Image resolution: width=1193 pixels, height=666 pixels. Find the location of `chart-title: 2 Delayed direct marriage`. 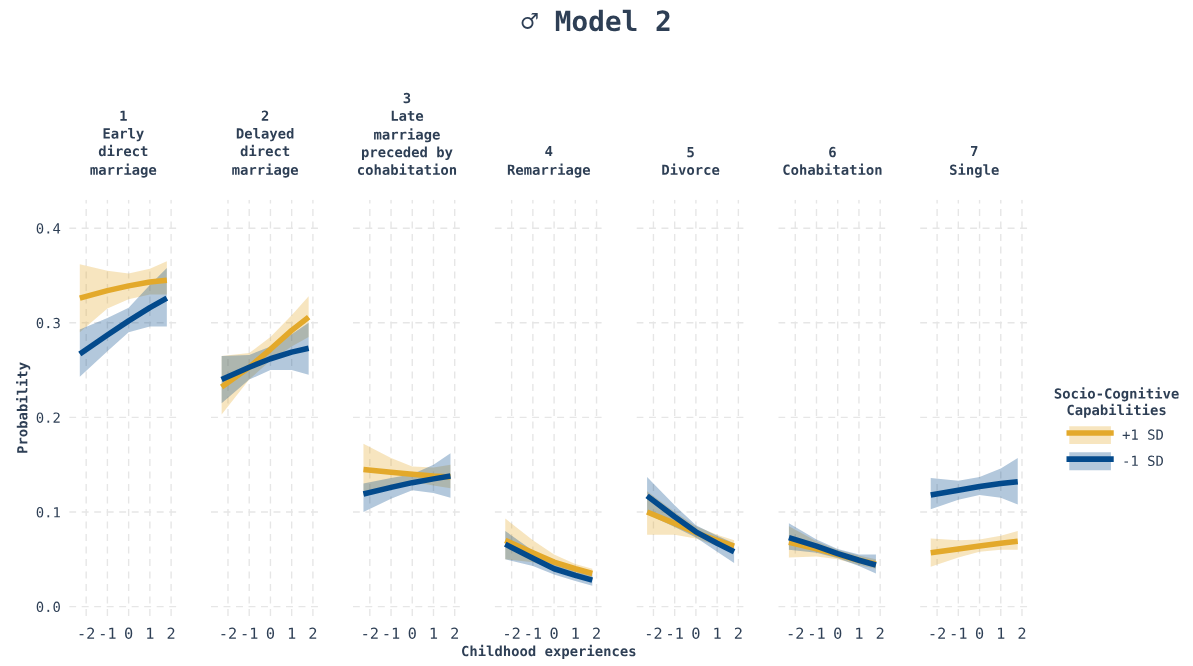

chart-title: 2 Delayed direct marriage is located at coordinates (265, 144).